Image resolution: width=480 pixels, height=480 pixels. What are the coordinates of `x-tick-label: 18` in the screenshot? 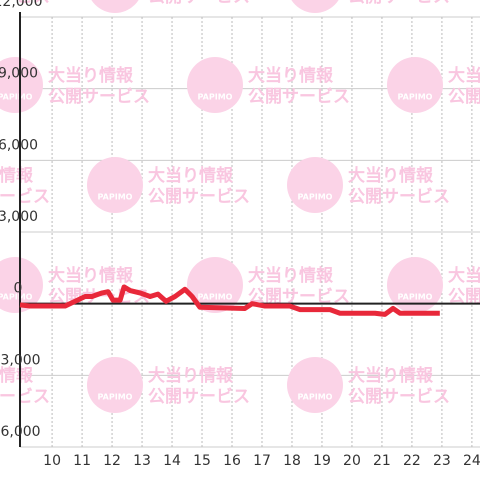 It's located at (292, 461).